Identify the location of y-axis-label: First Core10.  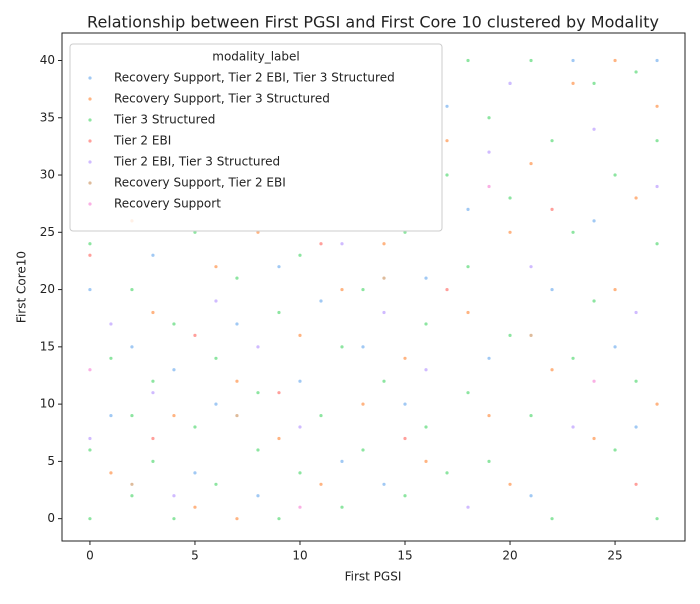
(22, 287).